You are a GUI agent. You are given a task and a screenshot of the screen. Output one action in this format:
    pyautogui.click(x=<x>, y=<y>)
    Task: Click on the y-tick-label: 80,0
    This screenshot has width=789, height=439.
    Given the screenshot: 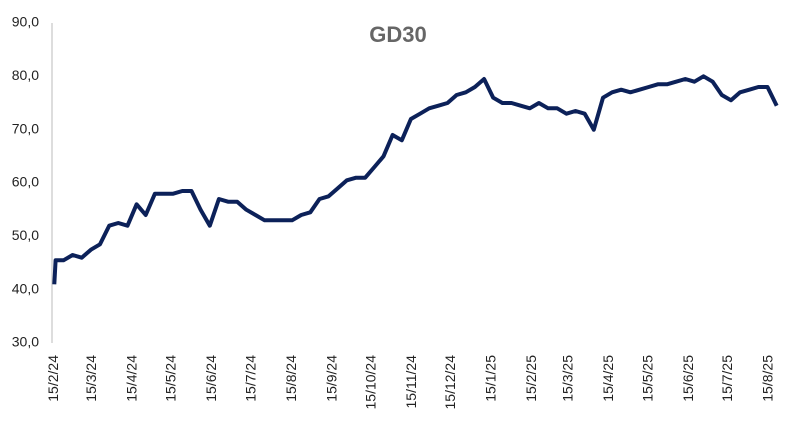 What is the action you would take?
    pyautogui.click(x=25, y=75)
    